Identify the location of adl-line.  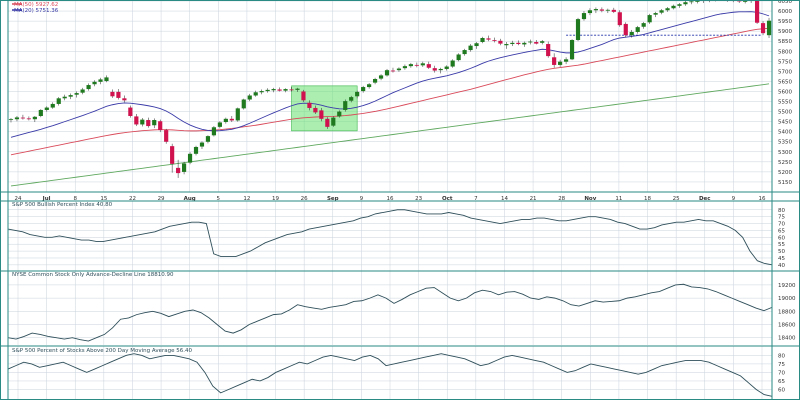
(390, 312).